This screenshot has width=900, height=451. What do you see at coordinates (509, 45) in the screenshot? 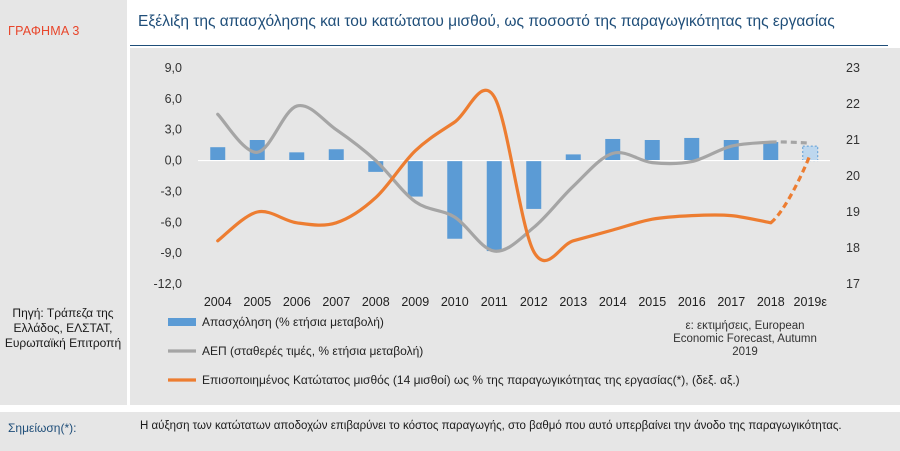
I see `title-rule` at bounding box center [509, 45].